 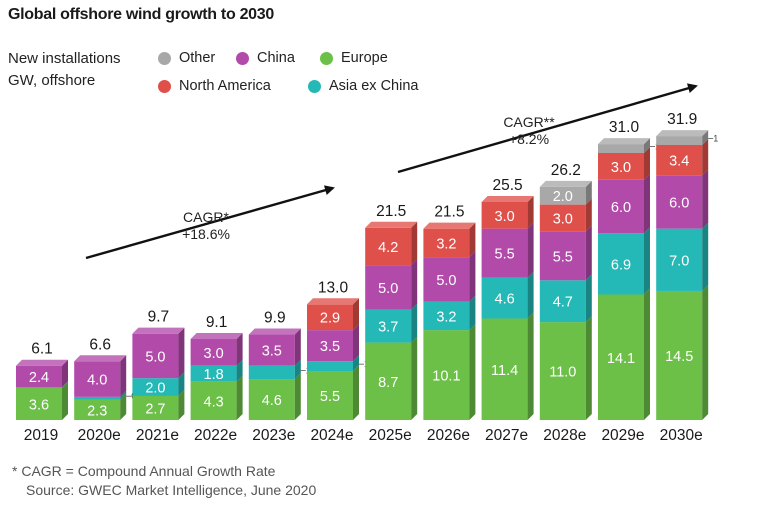 I want to click on asia-ex-china-bar-2024e, so click(x=330, y=366).